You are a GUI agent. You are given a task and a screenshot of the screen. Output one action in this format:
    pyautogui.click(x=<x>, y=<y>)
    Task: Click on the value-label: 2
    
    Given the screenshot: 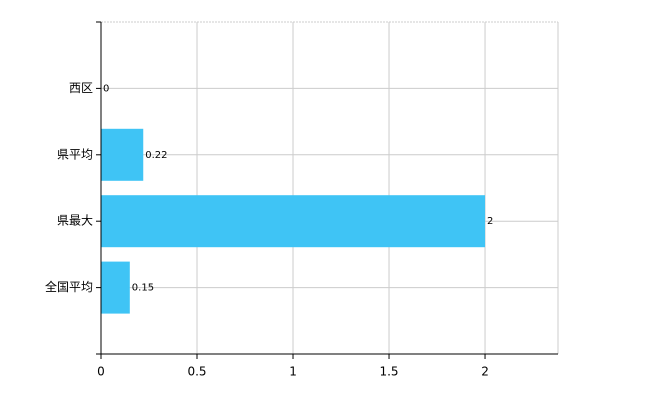 What is the action you would take?
    pyautogui.click(x=490, y=221)
    